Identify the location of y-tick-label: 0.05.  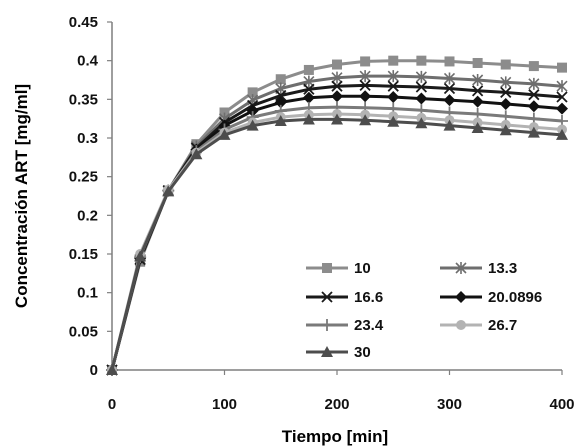
(83, 331).